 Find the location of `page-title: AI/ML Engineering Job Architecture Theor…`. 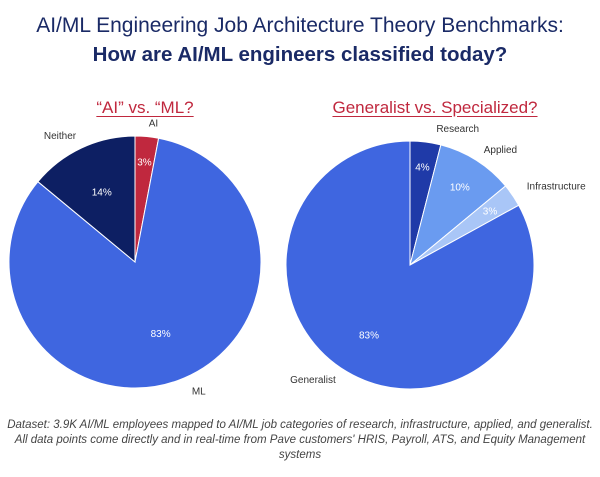

page-title: AI/ML Engineering Job Architecture Theor… is located at coordinates (300, 25).